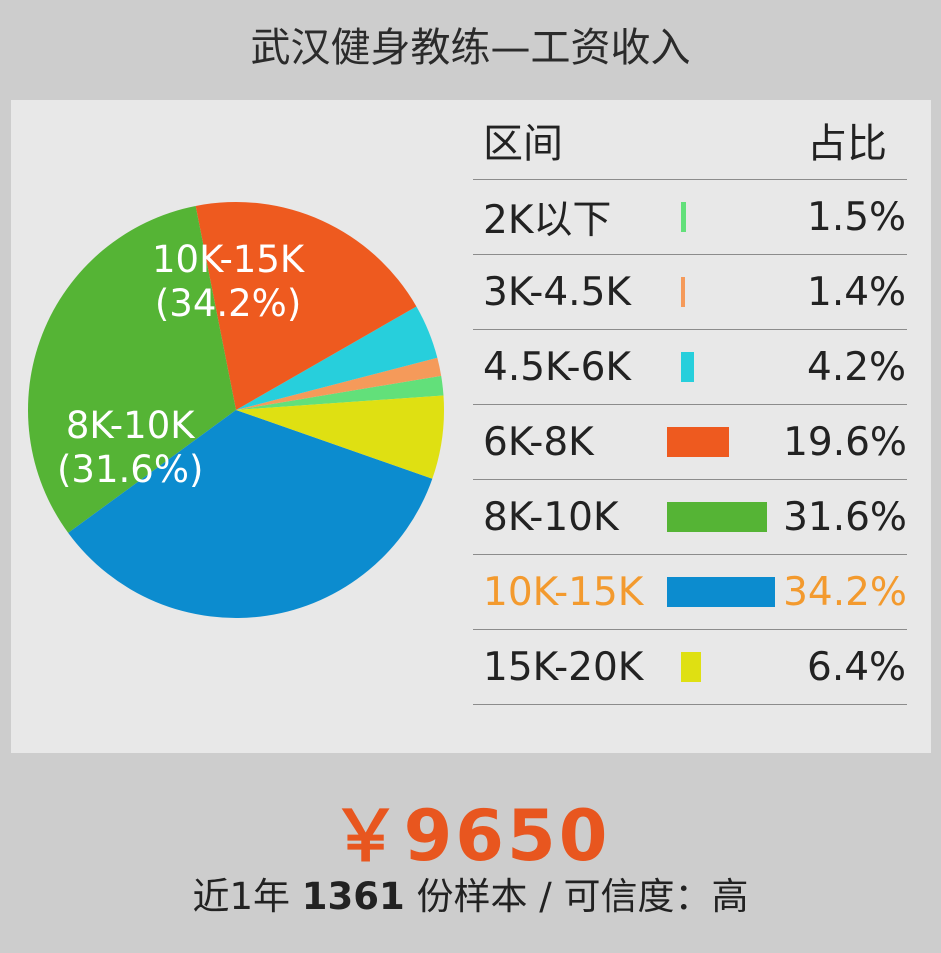  I want to click on legend-share: 1.5%, so click(857, 217).